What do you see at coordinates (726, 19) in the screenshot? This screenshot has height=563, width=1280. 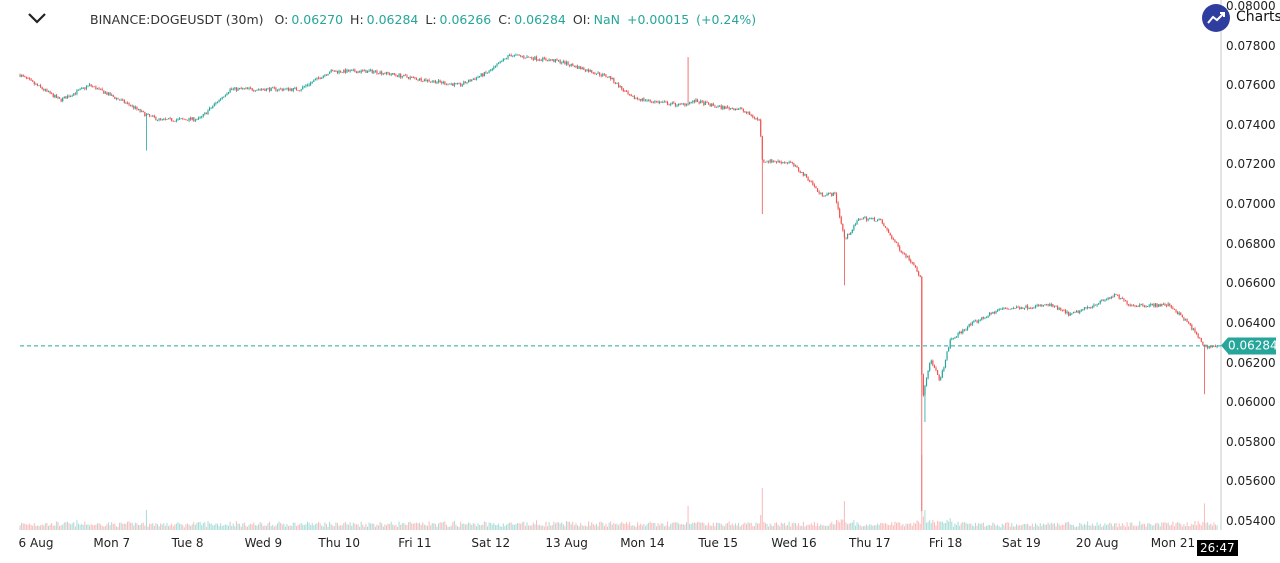 I see `change-percent: (+0.24%)` at bounding box center [726, 19].